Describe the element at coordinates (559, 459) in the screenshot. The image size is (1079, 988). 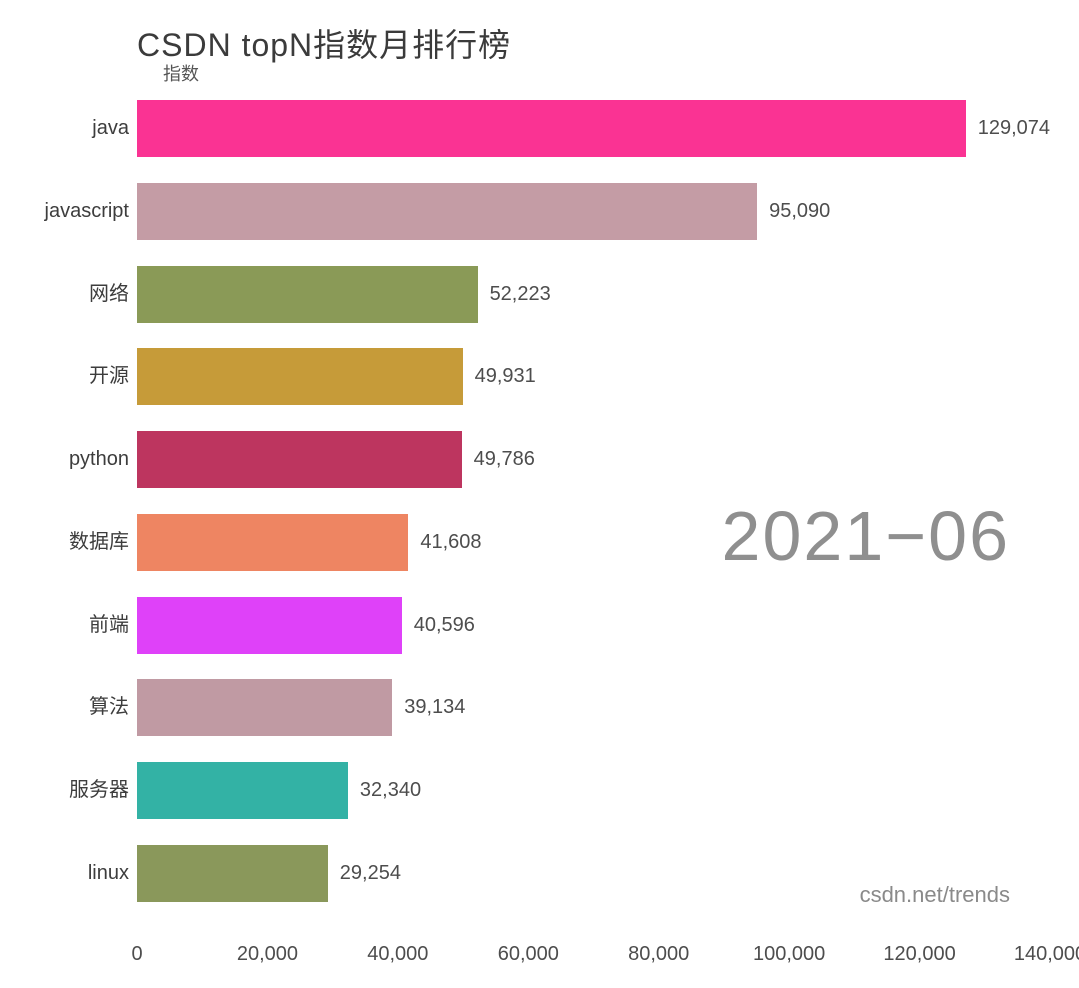
I see `bar-row: python 49,786` at that location.